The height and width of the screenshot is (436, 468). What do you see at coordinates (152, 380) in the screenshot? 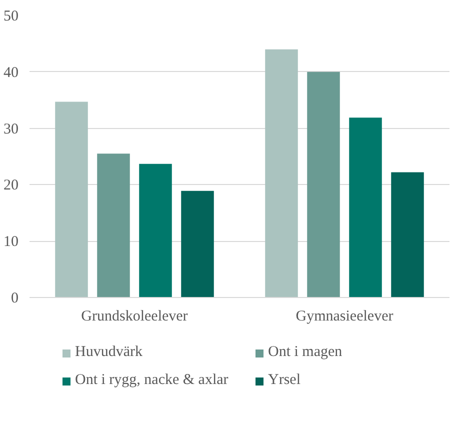
I see `legend-label: Ont i rygg, nacke & axlar` at bounding box center [152, 380].